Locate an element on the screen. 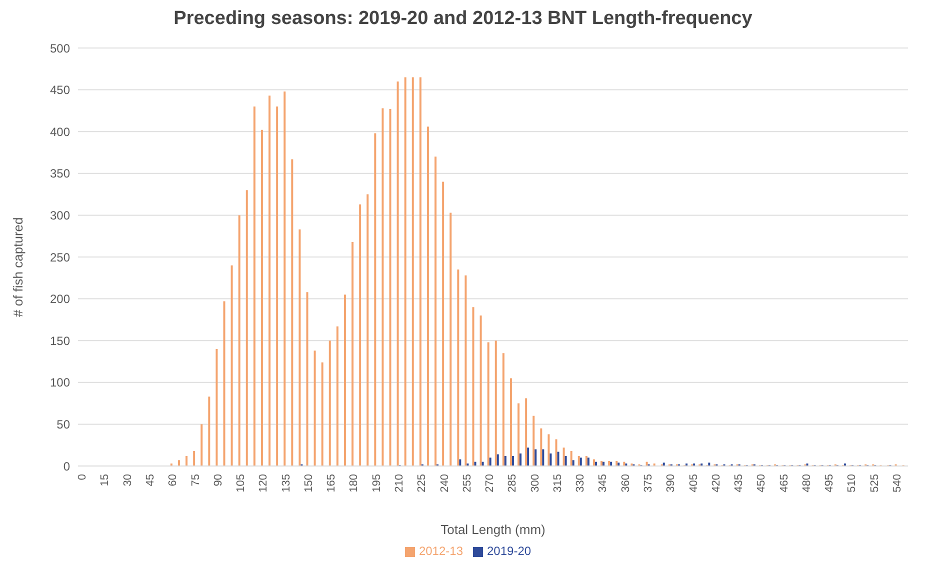 Image resolution: width=926 pixels, height=586 pixels. x-tick-label: 45 is located at coordinates (150, 480).